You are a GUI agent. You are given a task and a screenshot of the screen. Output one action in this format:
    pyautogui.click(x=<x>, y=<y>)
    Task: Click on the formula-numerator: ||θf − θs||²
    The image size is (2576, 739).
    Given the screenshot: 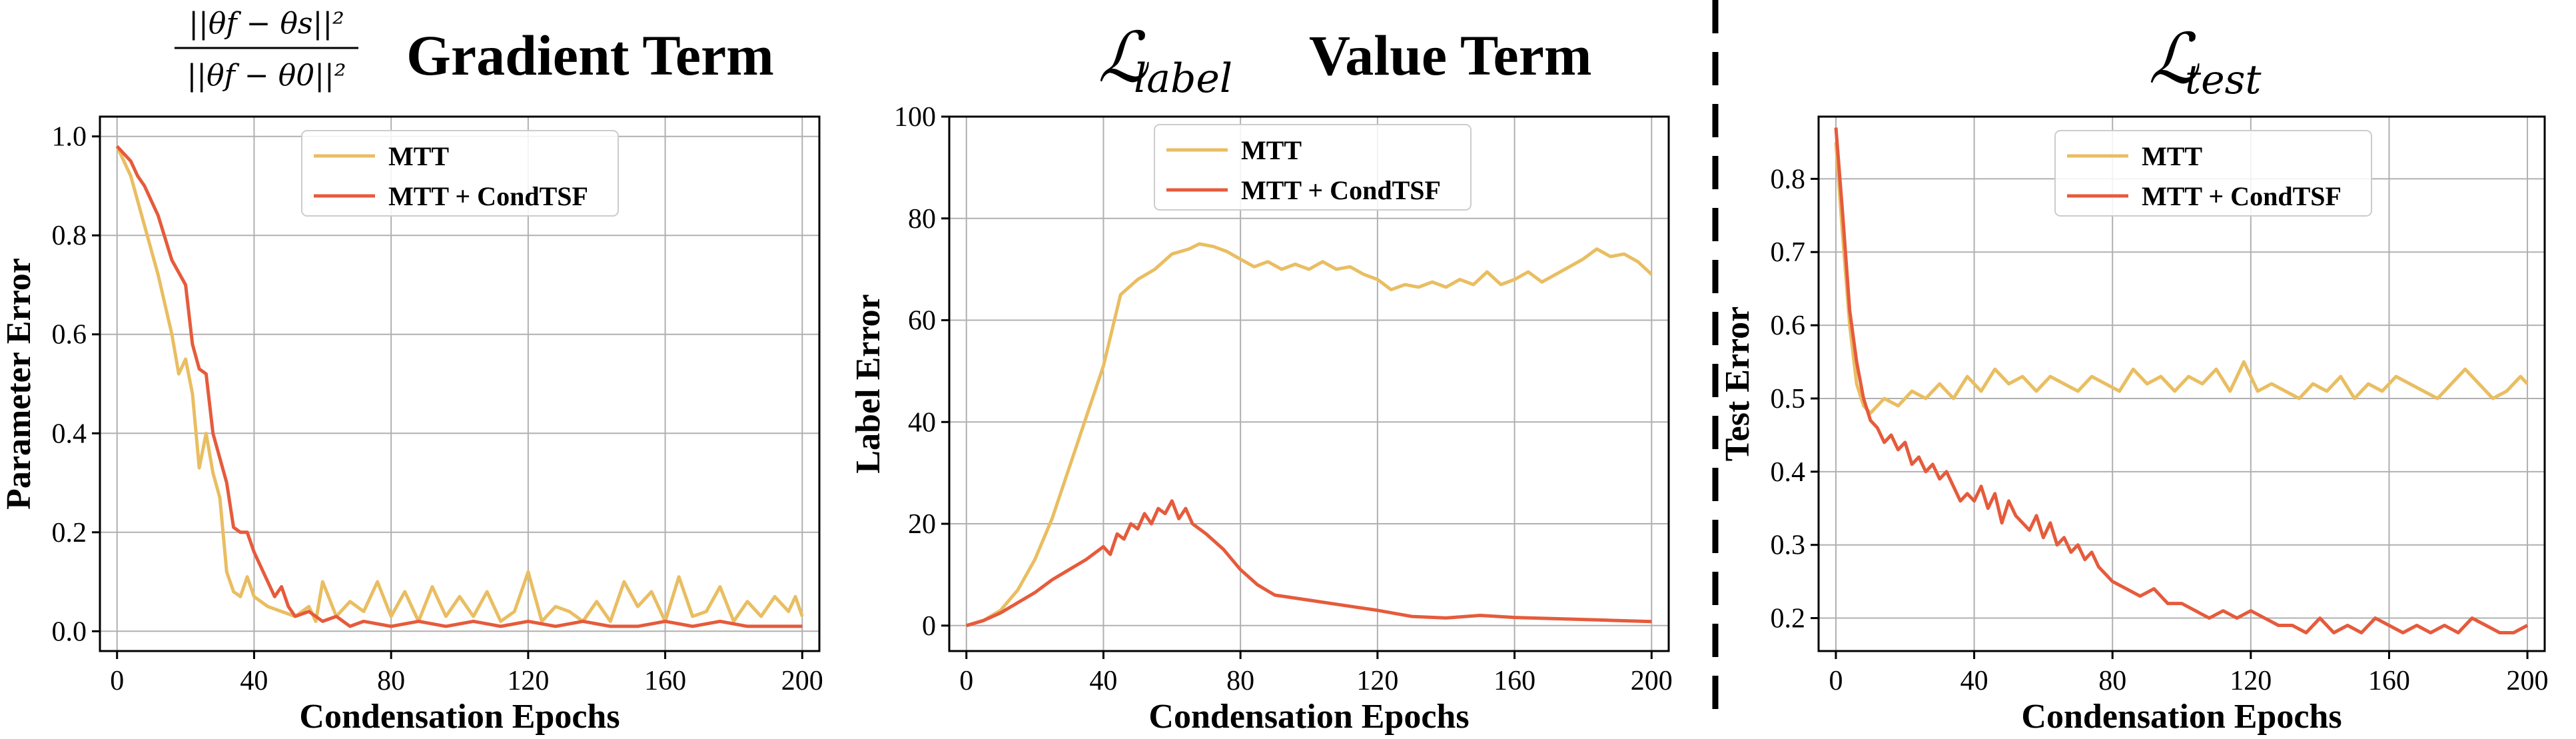 What is the action you would take?
    pyautogui.click(x=267, y=24)
    